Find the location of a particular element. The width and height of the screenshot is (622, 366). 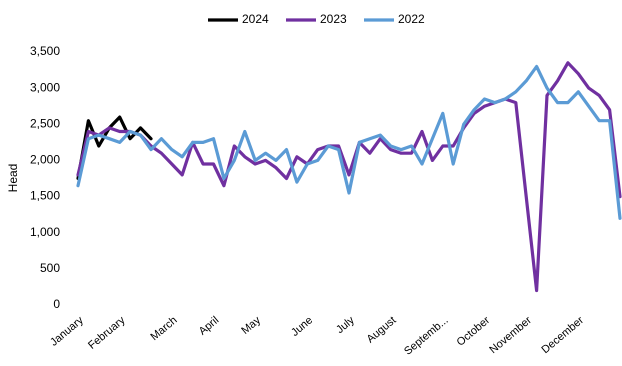

series-line is located at coordinates (114, 148).